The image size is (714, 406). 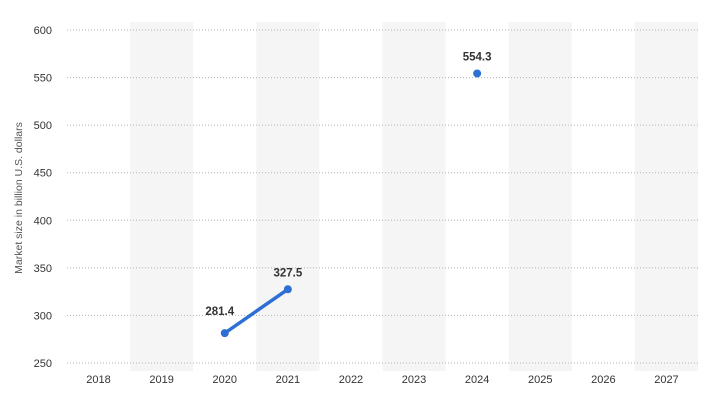 I want to click on series-lines, so click(x=256, y=311).